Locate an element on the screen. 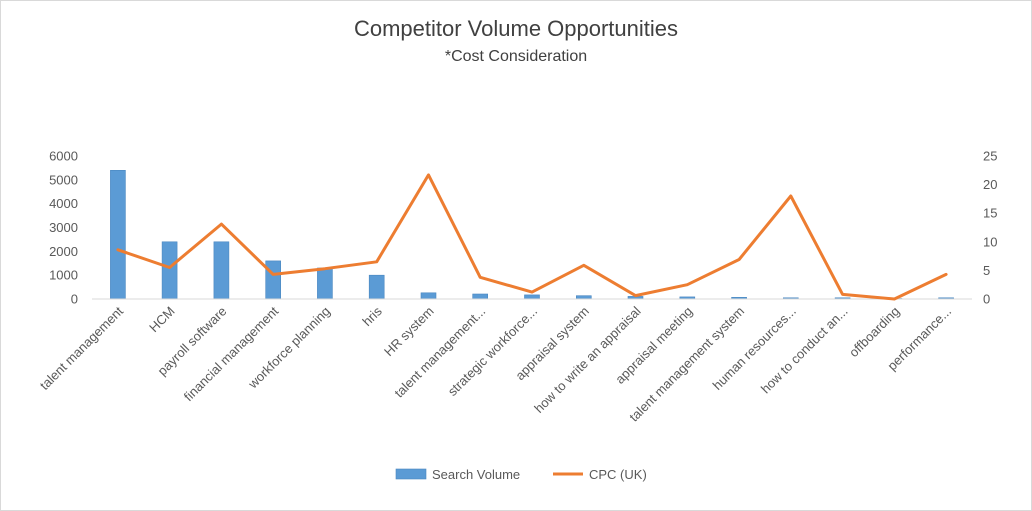 This screenshot has width=1032, height=511. x-category-label: talent management is located at coordinates (82, 348).